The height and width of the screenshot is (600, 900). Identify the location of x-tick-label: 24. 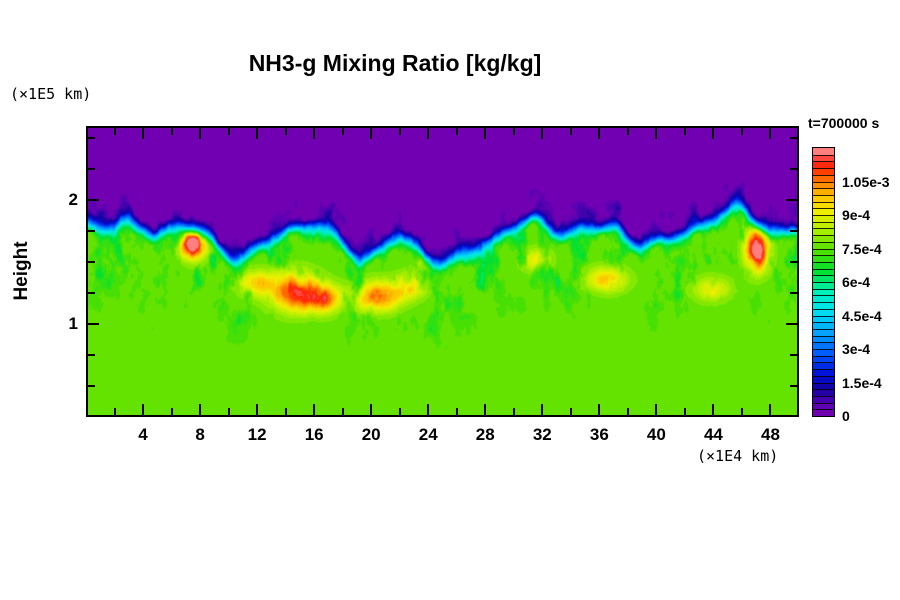
(428, 434).